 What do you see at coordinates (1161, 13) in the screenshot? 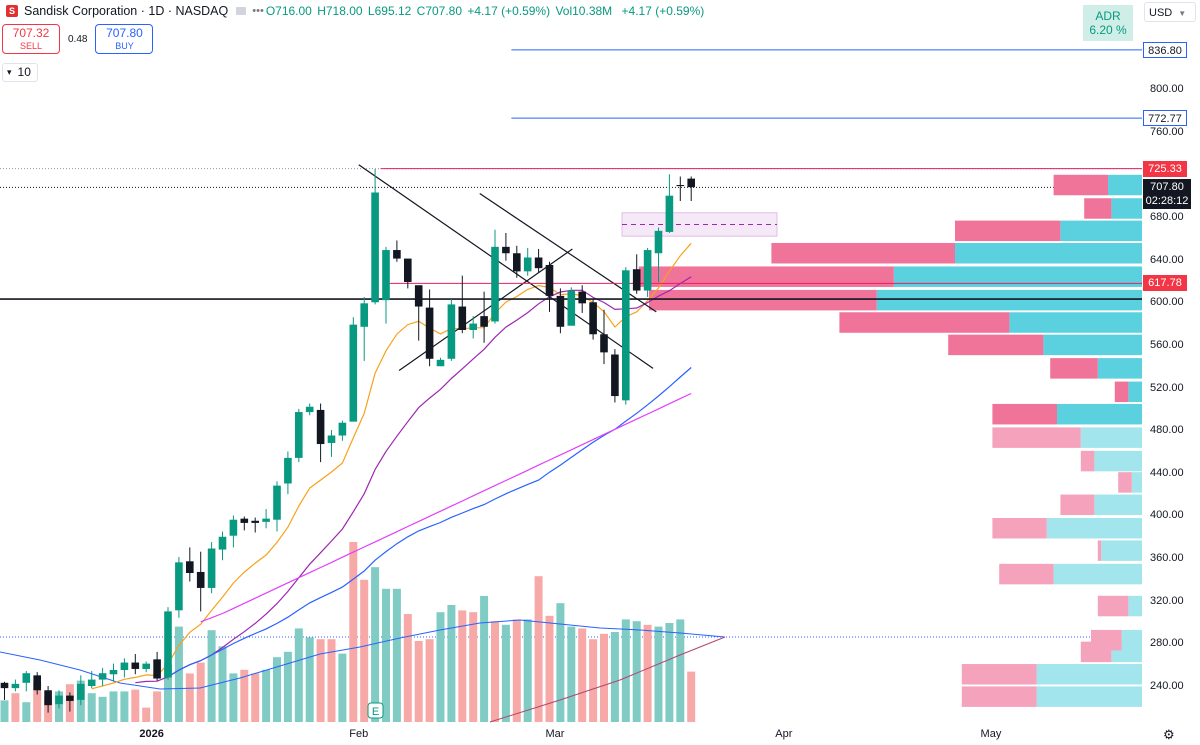
I see `currency-value: USD` at bounding box center [1161, 13].